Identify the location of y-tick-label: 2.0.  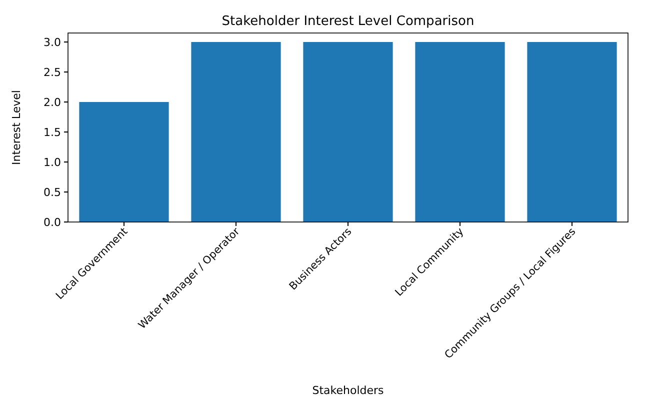
(52, 102).